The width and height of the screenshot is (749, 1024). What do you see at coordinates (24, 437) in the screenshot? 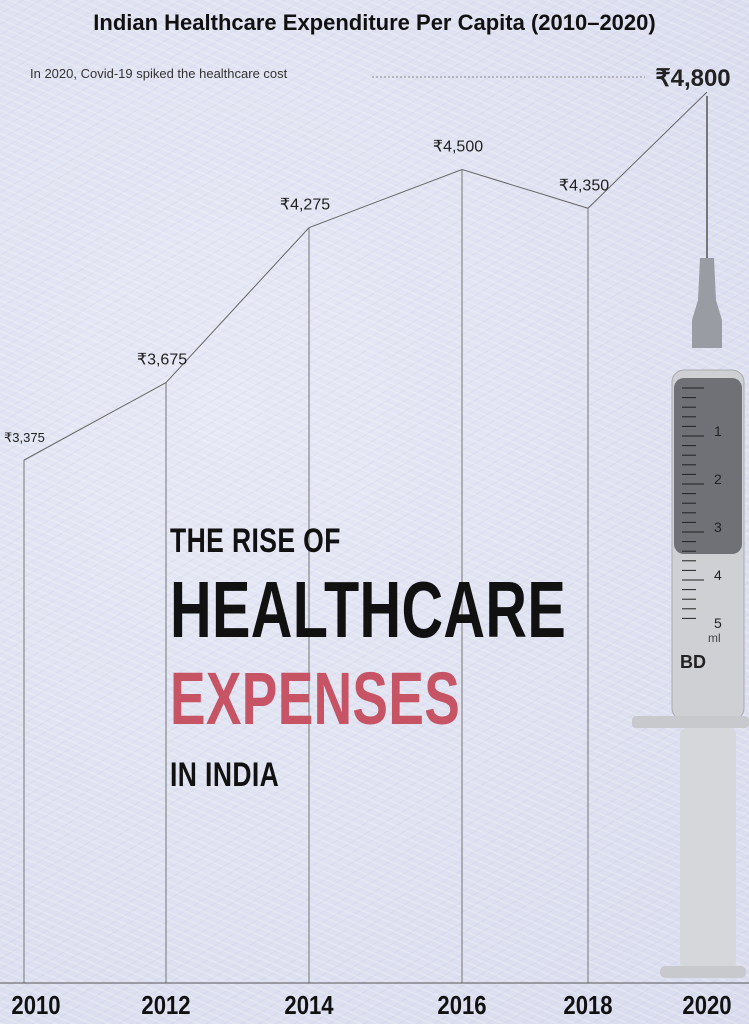
I see `data-label-2010: ₹3,375` at bounding box center [24, 437].